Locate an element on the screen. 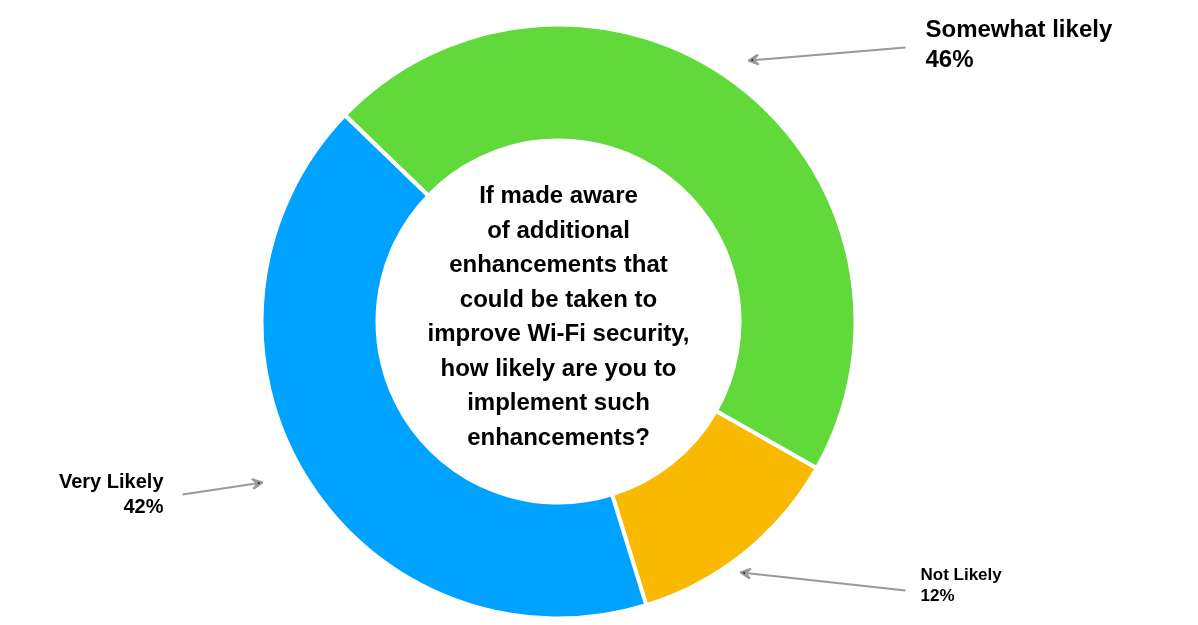  slice-label: Very Likely is located at coordinates (111, 480).